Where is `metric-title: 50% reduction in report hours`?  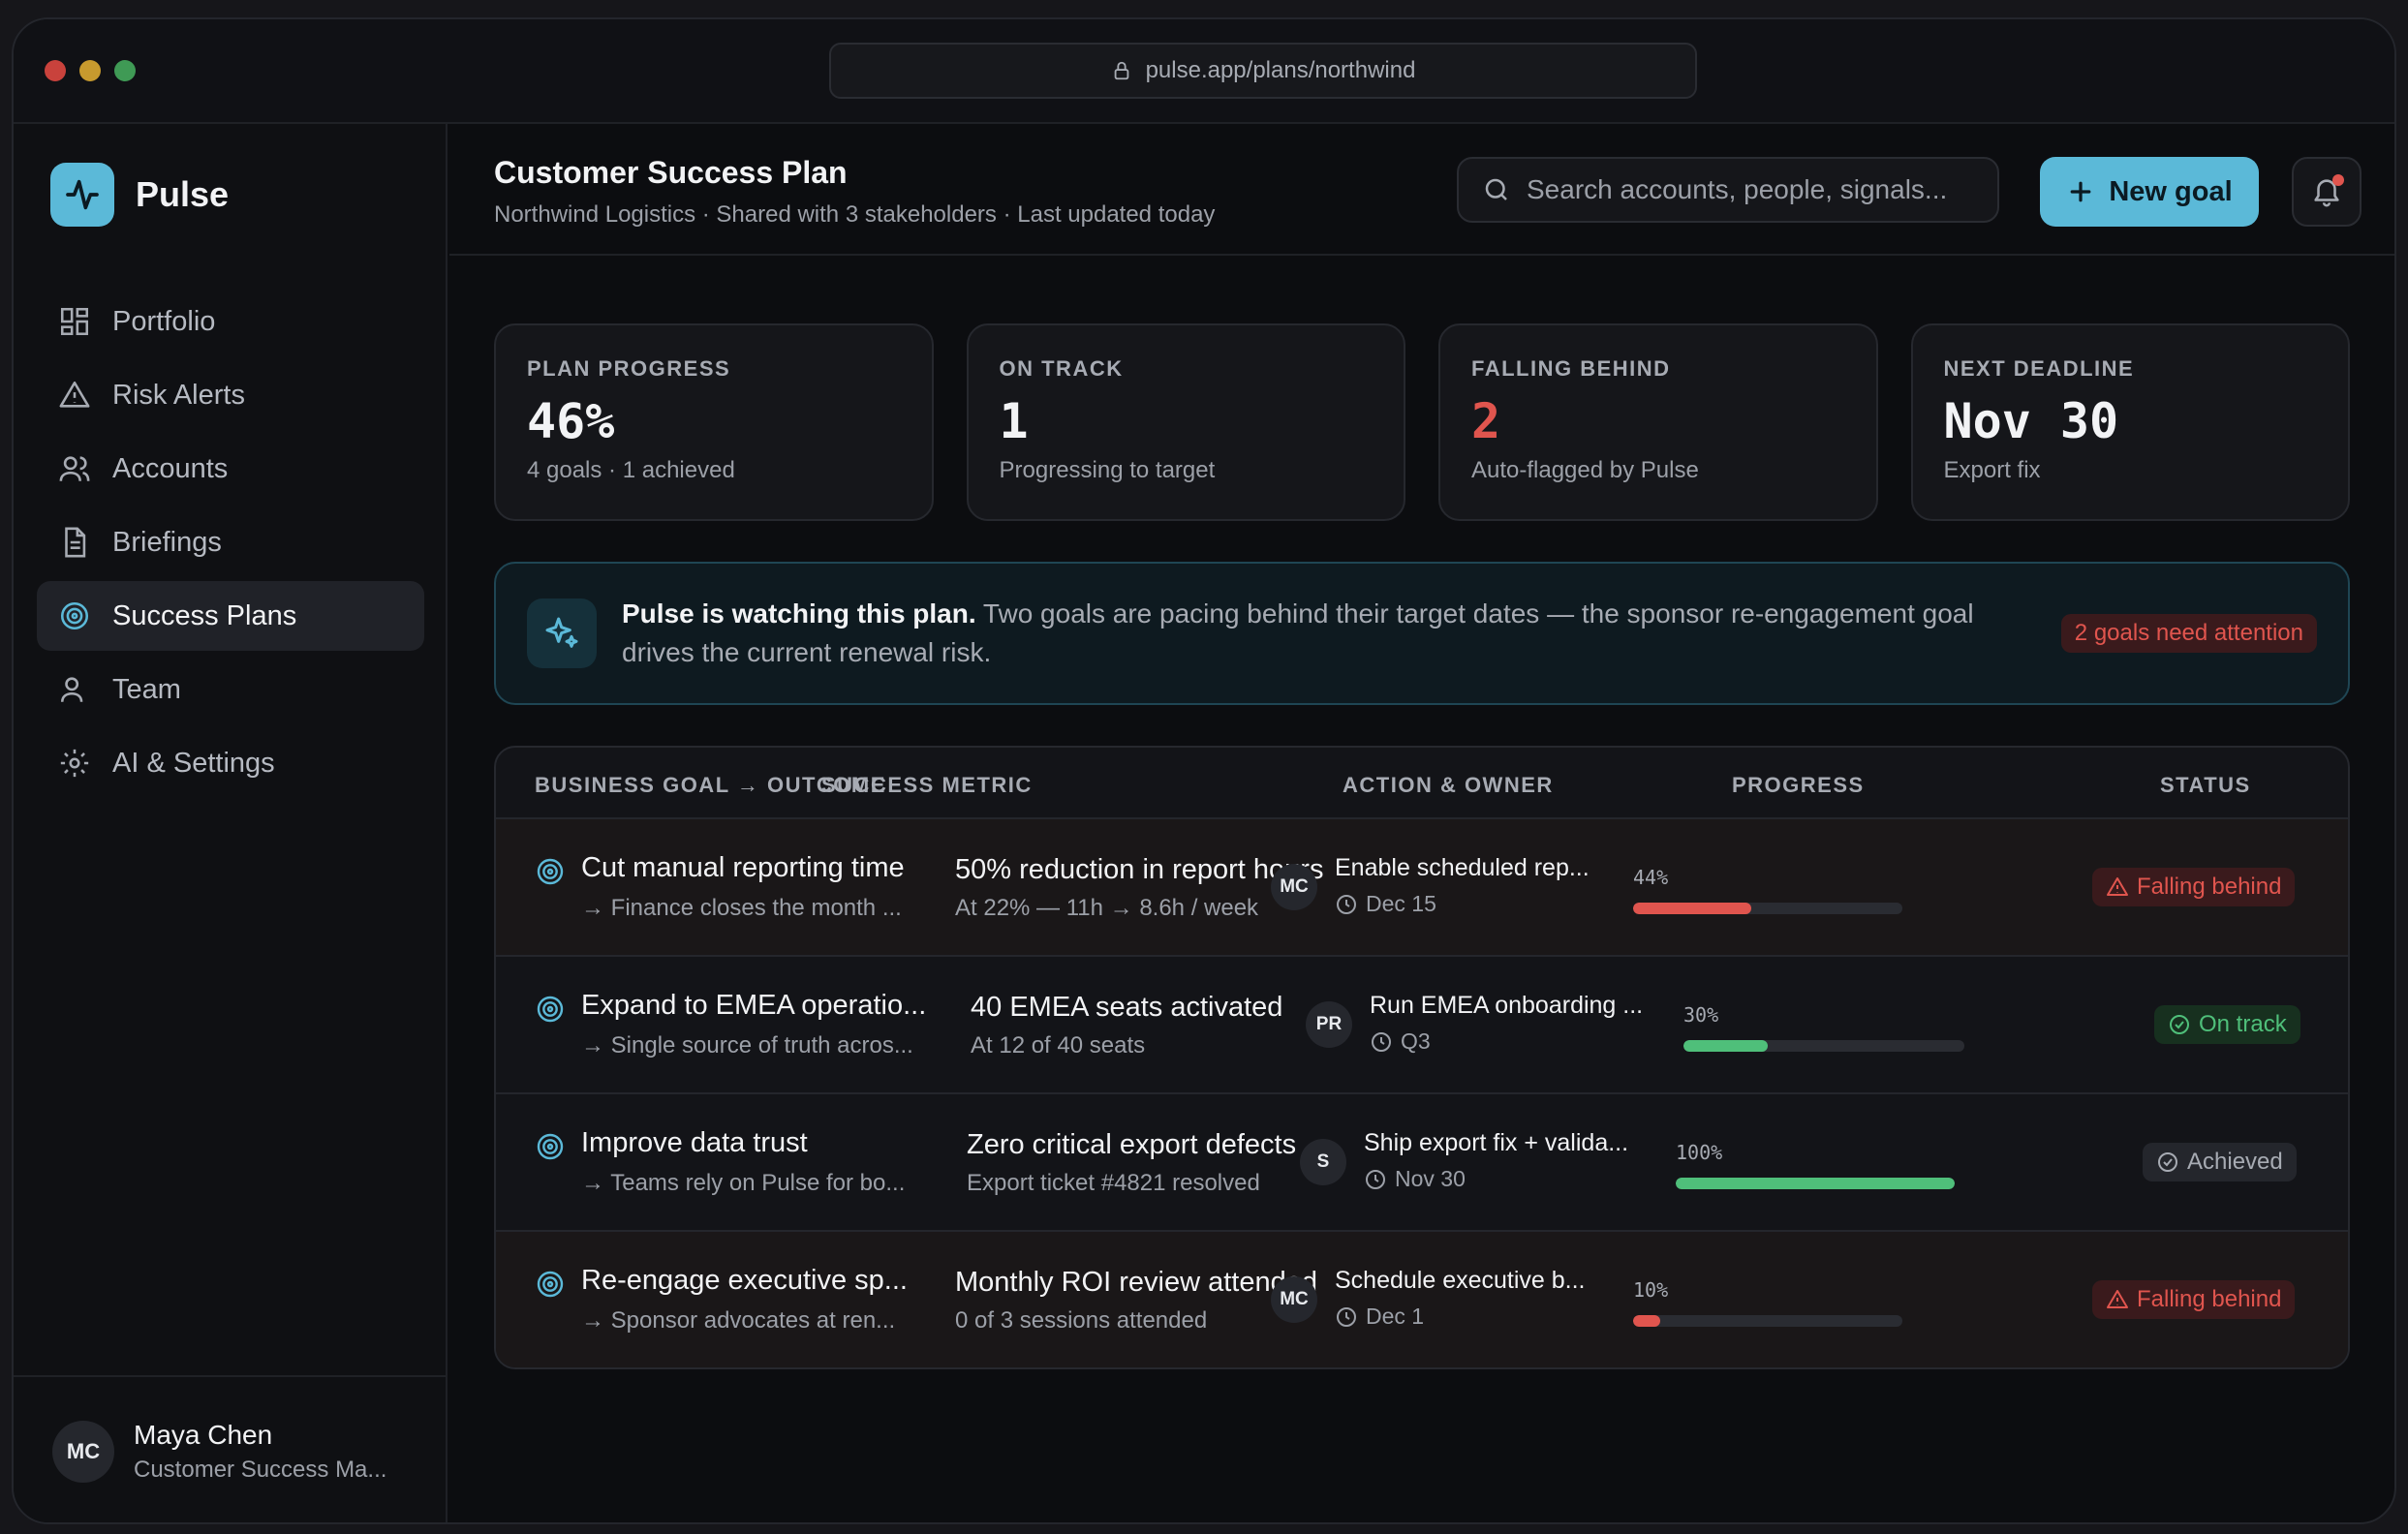 metric-title: 50% reduction in report hours is located at coordinates (1139, 869).